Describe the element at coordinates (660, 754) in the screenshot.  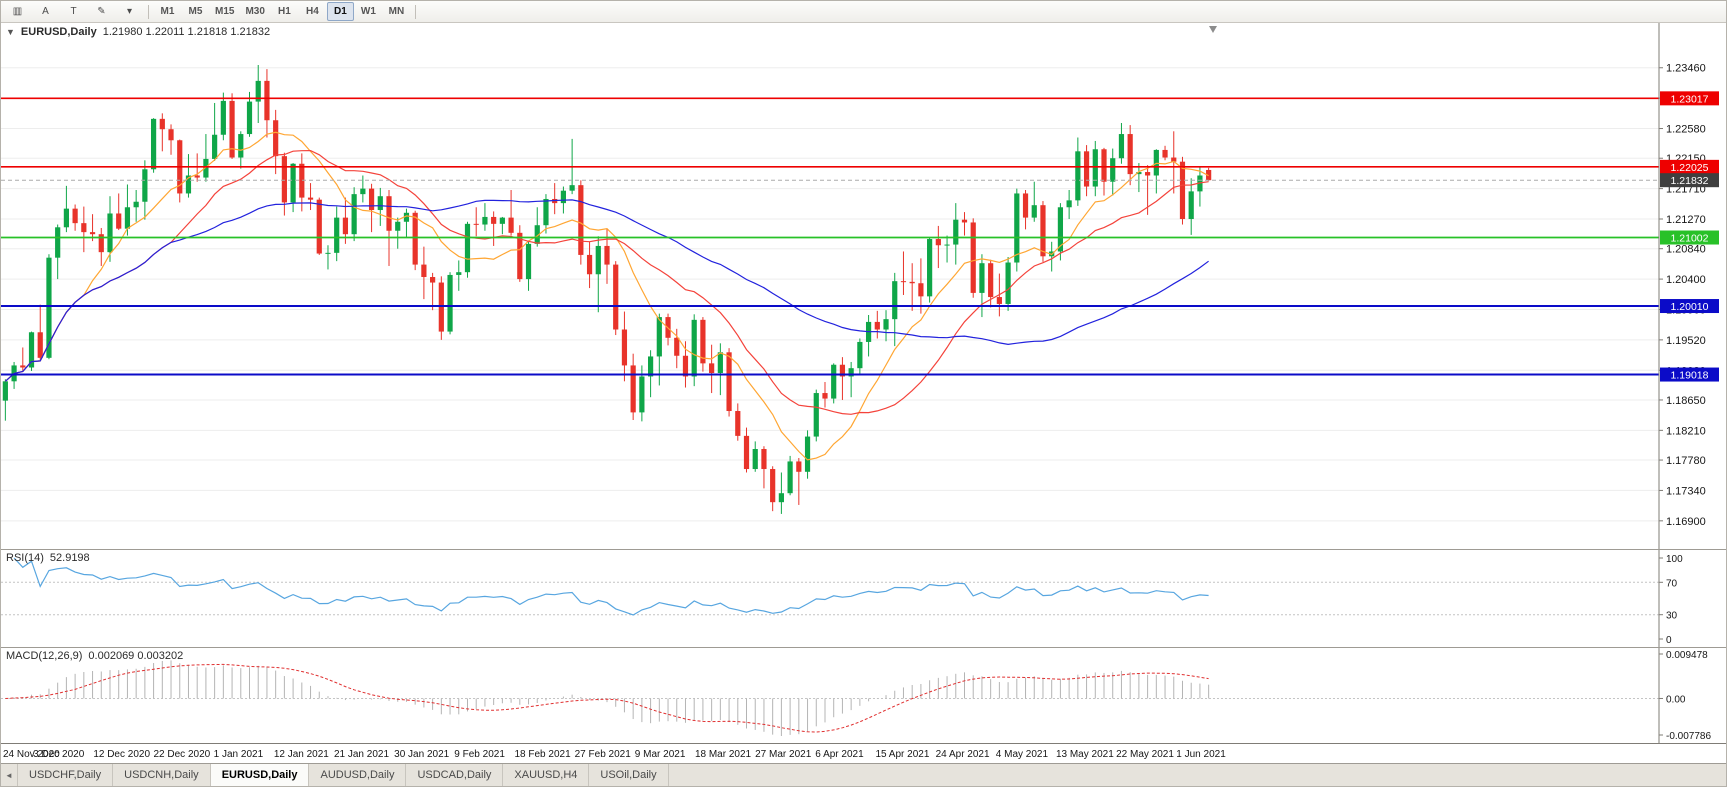
I see `date-axis-label: 9 Mar 2021` at that location.